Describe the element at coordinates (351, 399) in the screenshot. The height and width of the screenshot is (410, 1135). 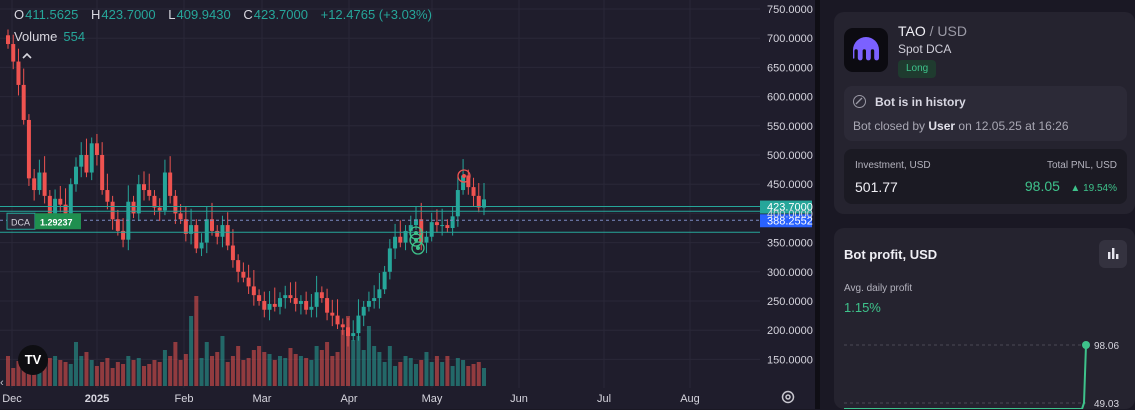
I see `time-axis: Dec 2025 Feb Mar Apr May Jun Jul Aug` at that location.